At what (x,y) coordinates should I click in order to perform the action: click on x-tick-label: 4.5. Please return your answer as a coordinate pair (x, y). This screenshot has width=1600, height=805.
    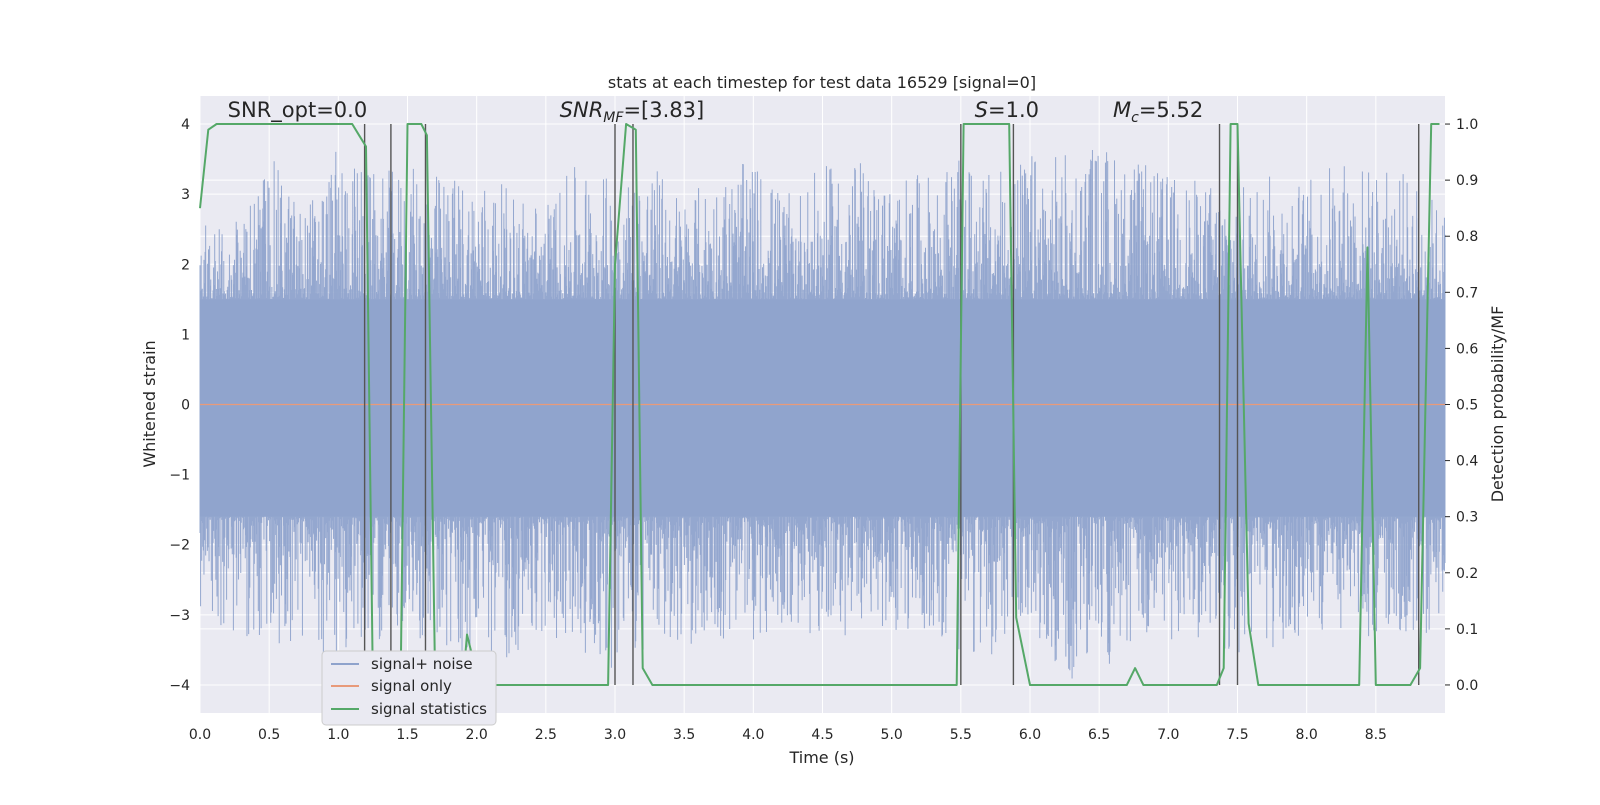
    Looking at the image, I should click on (822, 735).